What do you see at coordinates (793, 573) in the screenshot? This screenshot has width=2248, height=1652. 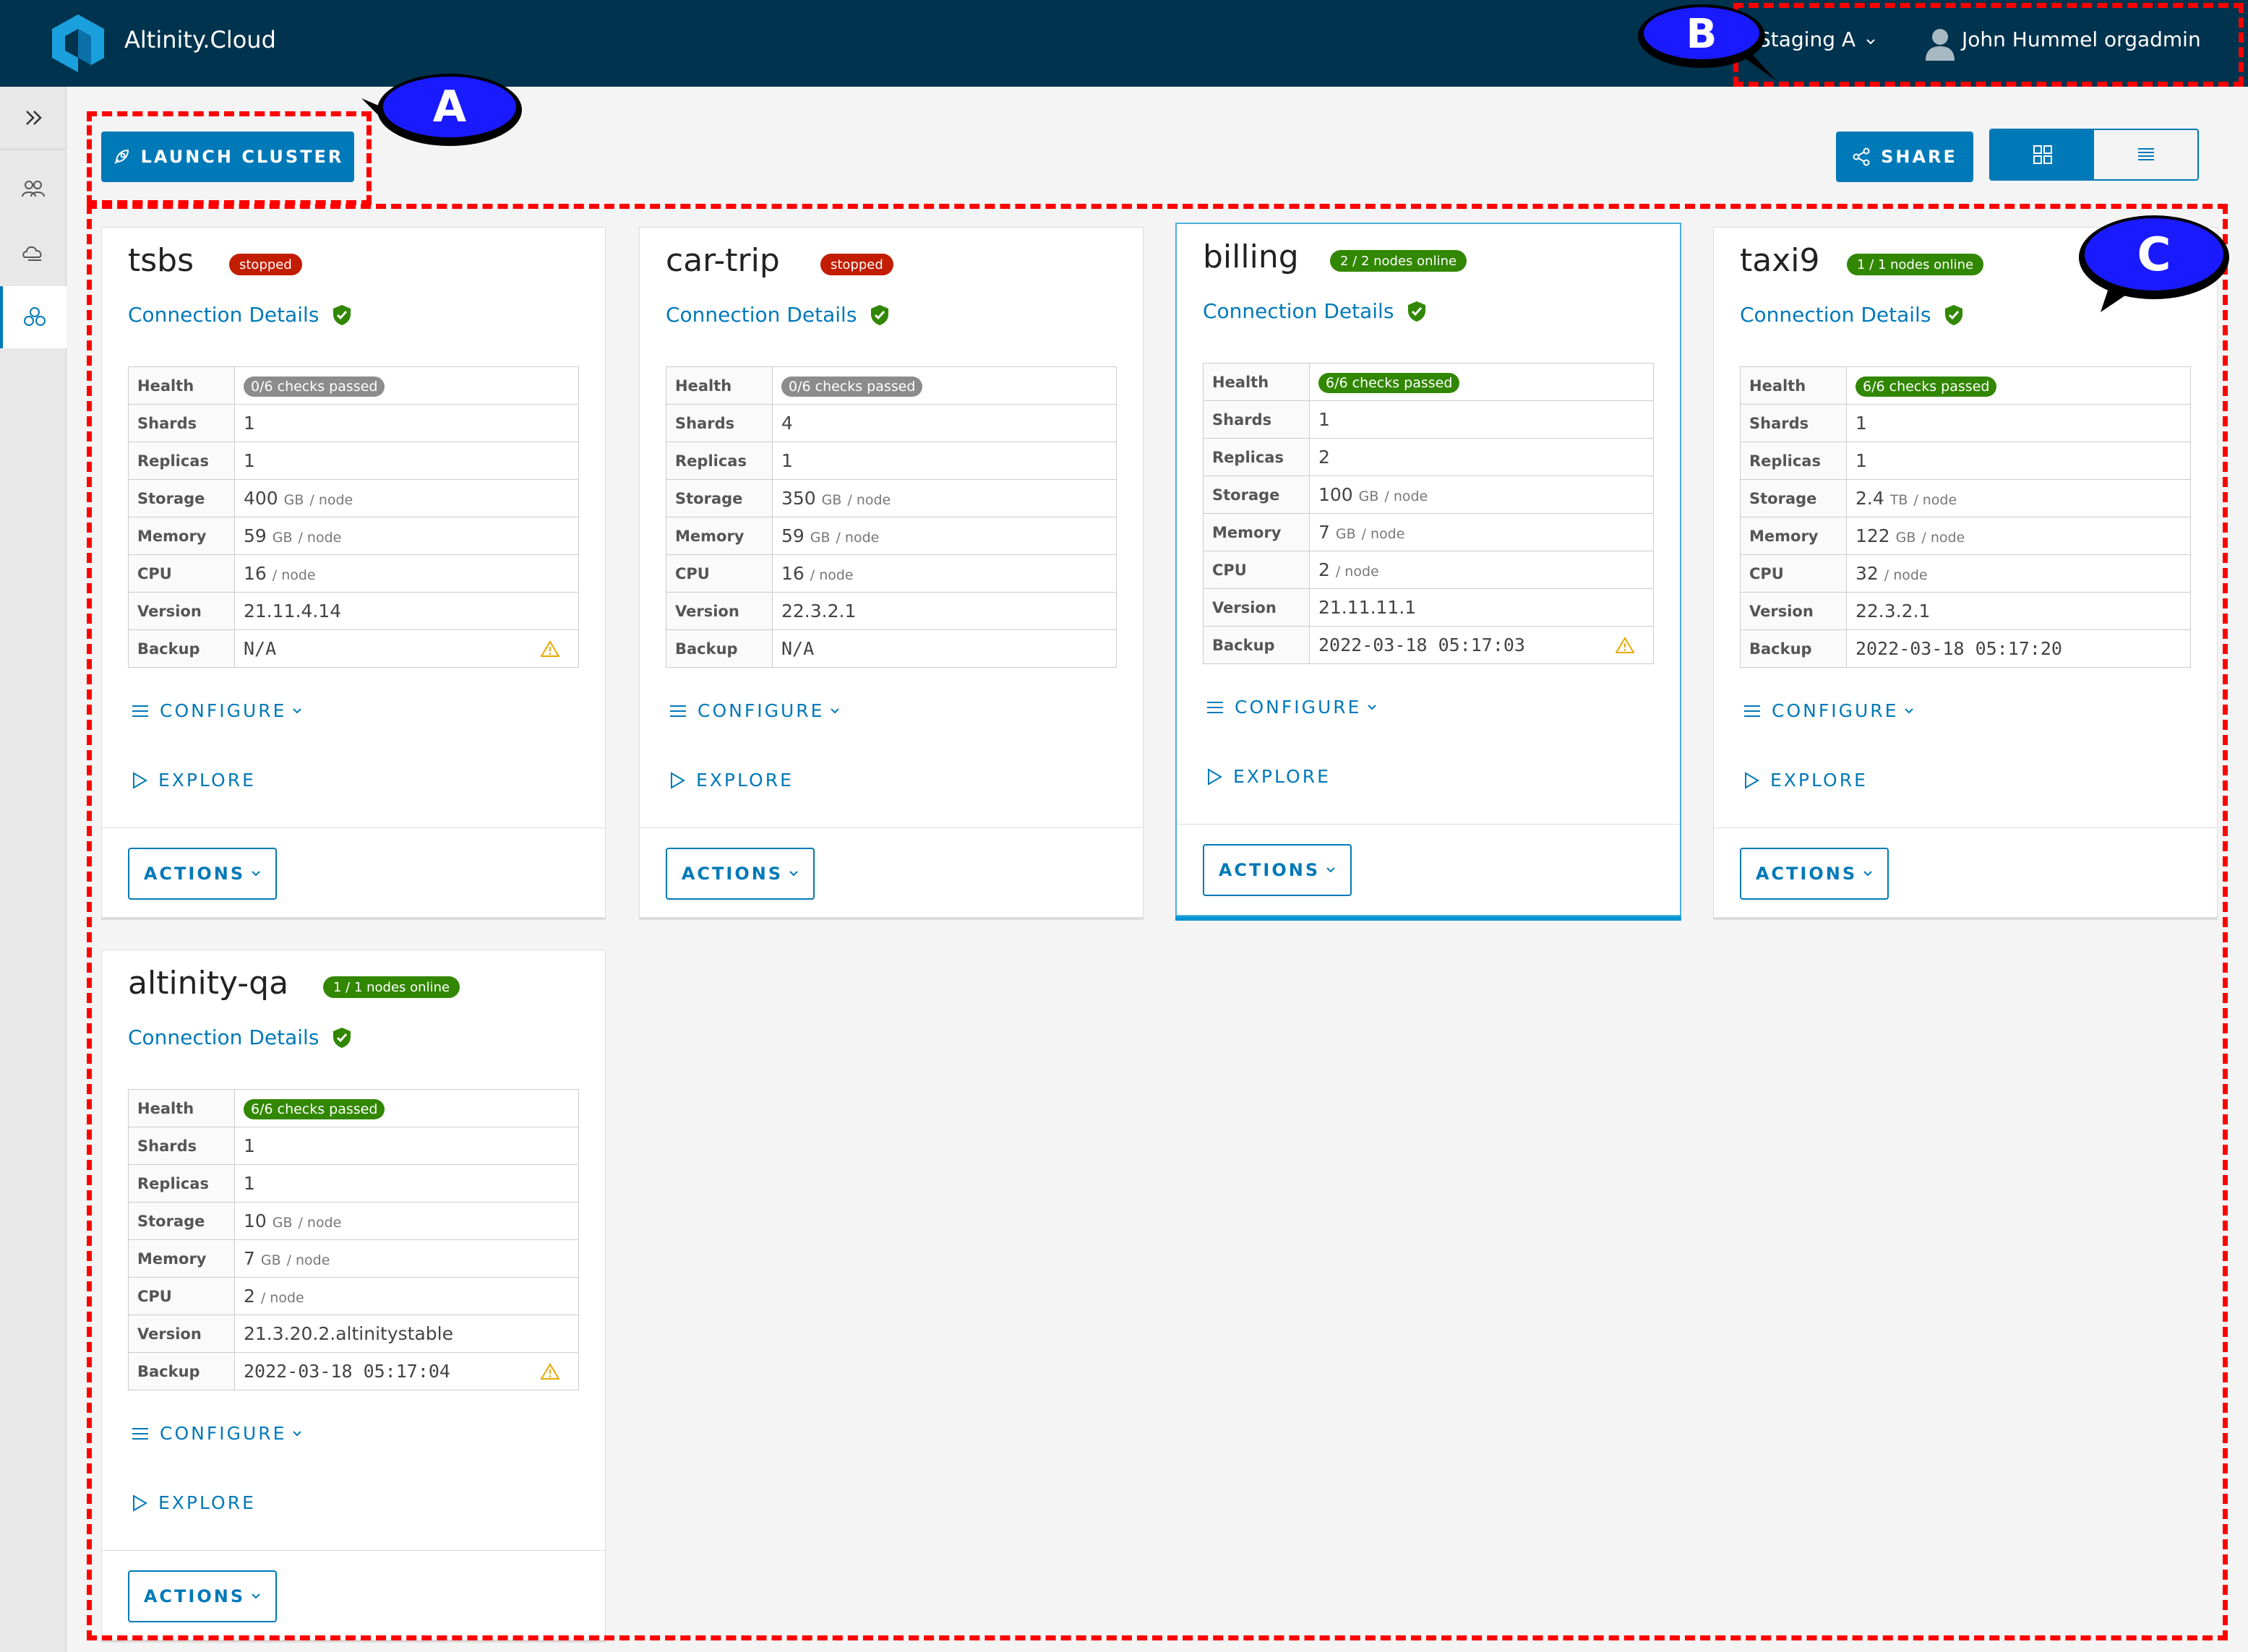 I see `cpu-value: 16` at bounding box center [793, 573].